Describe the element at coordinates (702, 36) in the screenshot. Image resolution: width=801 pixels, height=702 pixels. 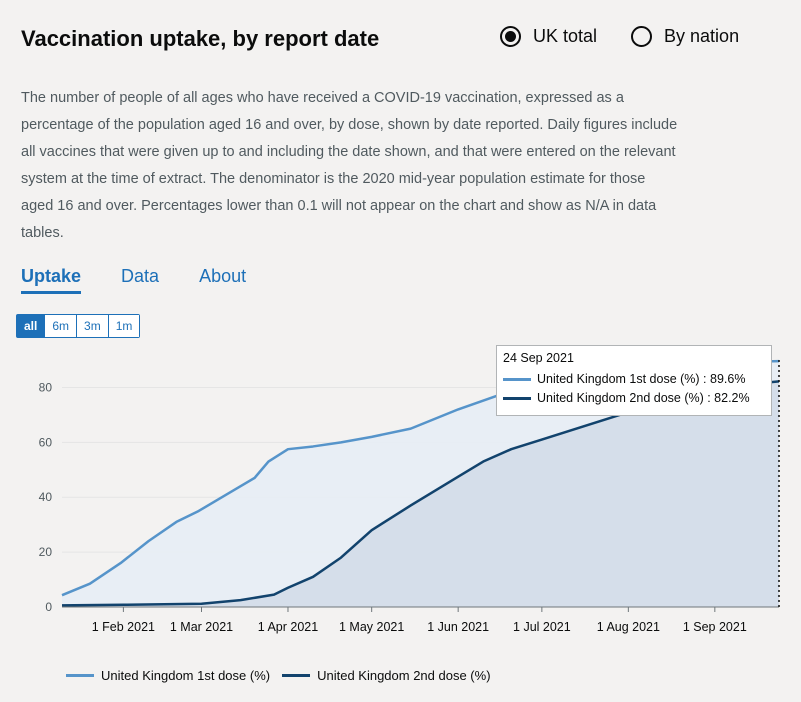
I see `radio-by-nation-label: By nation` at that location.